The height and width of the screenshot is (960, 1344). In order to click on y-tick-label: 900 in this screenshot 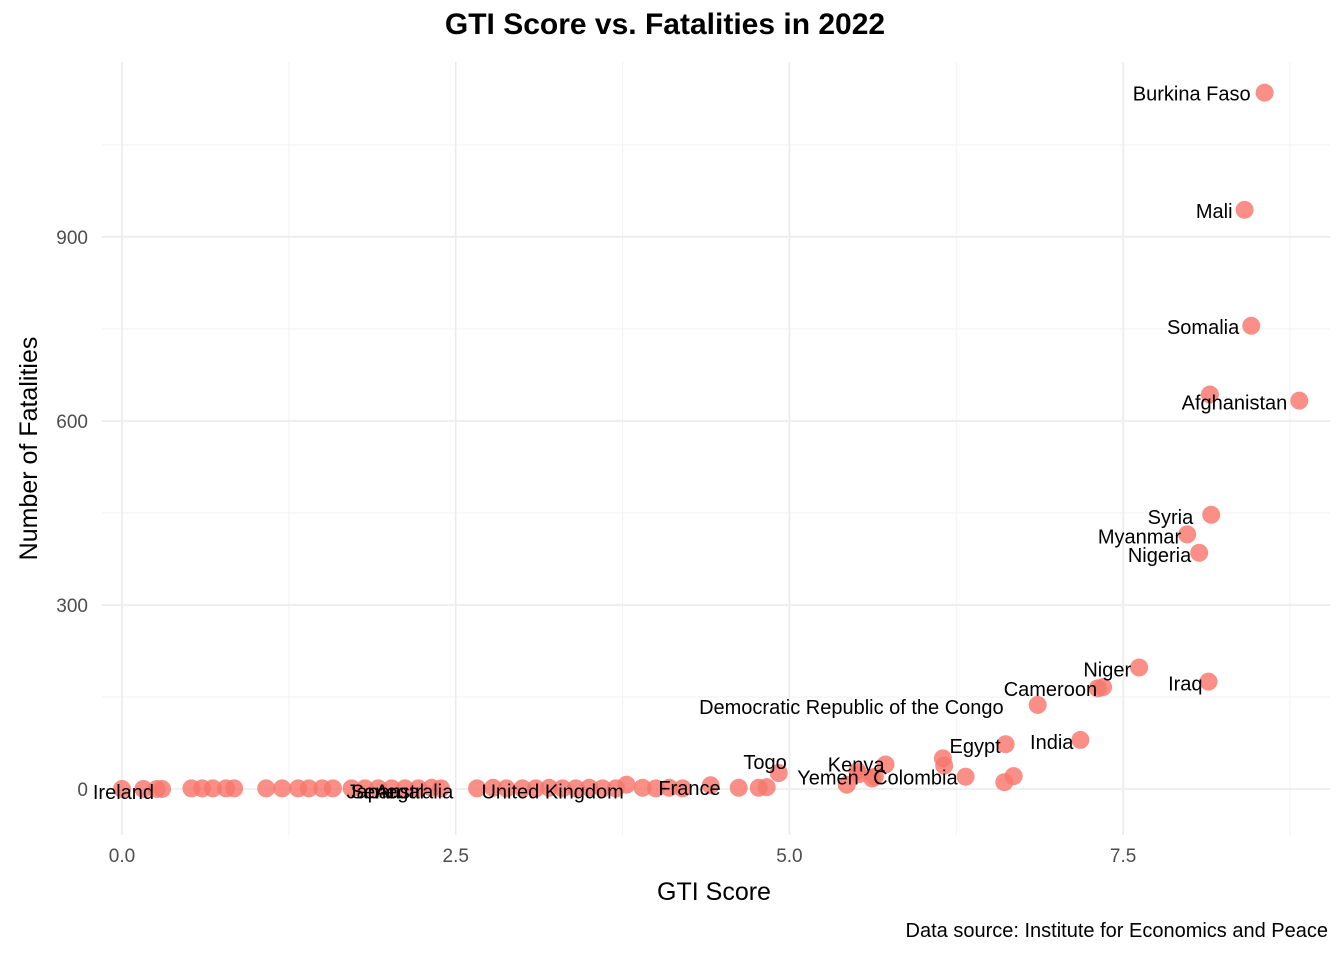, I will do `click(72, 238)`.